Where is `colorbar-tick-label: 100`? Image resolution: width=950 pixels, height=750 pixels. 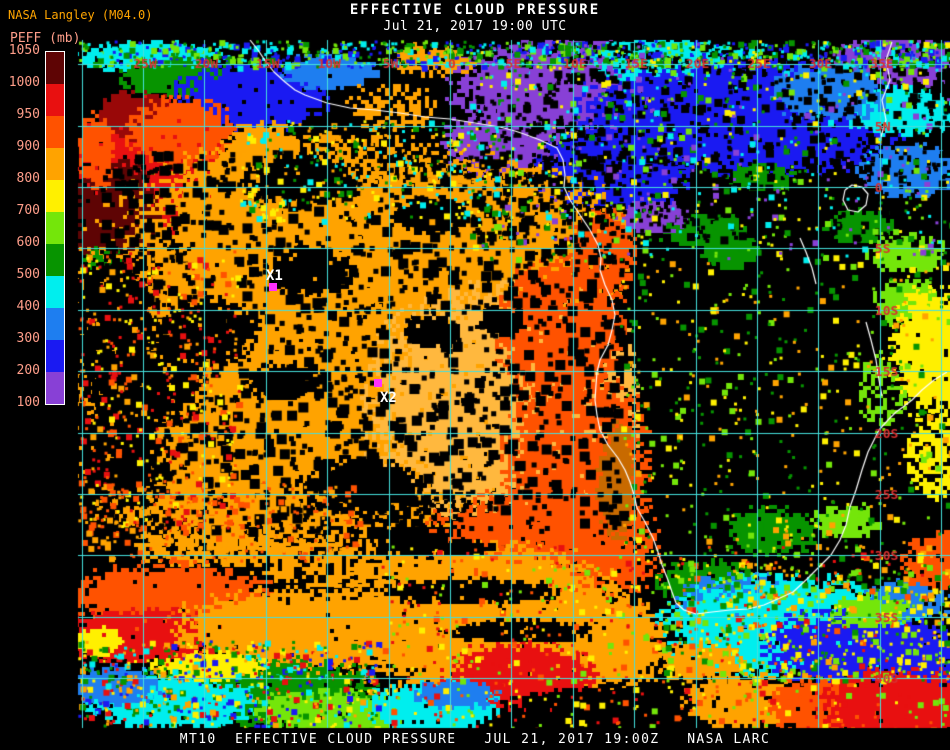
colorbar-tick-label: 100 is located at coordinates (28, 402).